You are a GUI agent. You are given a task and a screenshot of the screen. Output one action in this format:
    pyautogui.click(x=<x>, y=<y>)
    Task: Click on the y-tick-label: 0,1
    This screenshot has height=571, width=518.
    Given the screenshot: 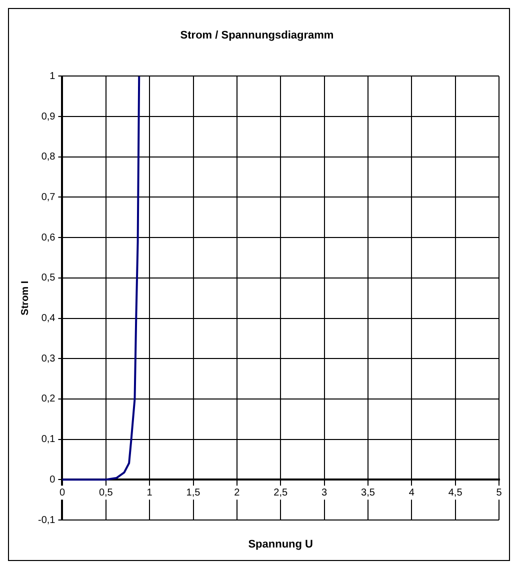 What is the action you would take?
    pyautogui.click(x=48, y=440)
    